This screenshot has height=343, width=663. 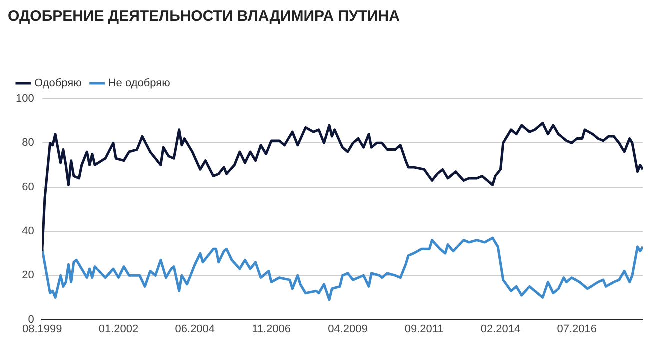 What do you see at coordinates (195, 329) in the screenshot?
I see `x-tick-label: 06.2004` at bounding box center [195, 329].